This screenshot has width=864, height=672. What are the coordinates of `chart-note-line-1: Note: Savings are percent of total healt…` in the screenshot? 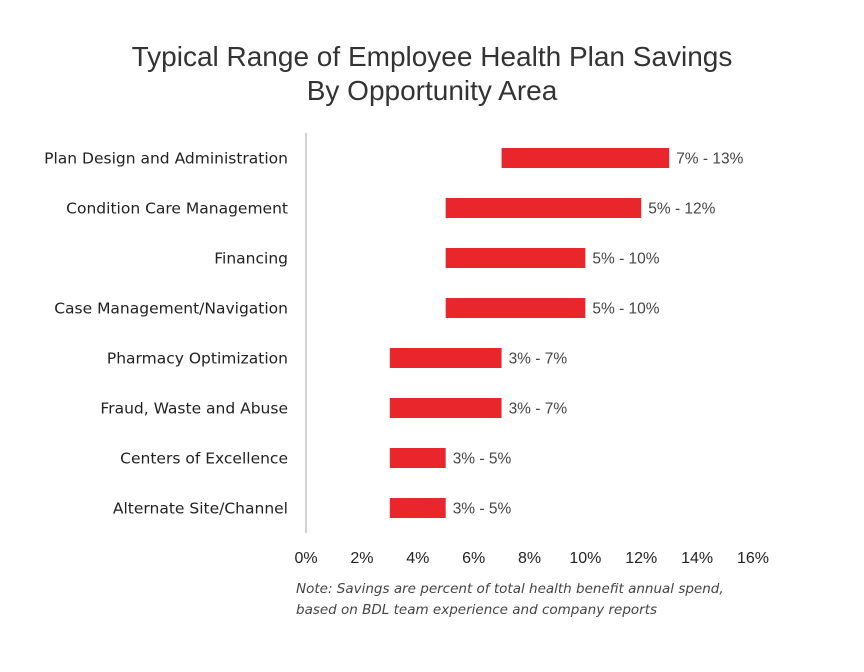 It's located at (510, 589).